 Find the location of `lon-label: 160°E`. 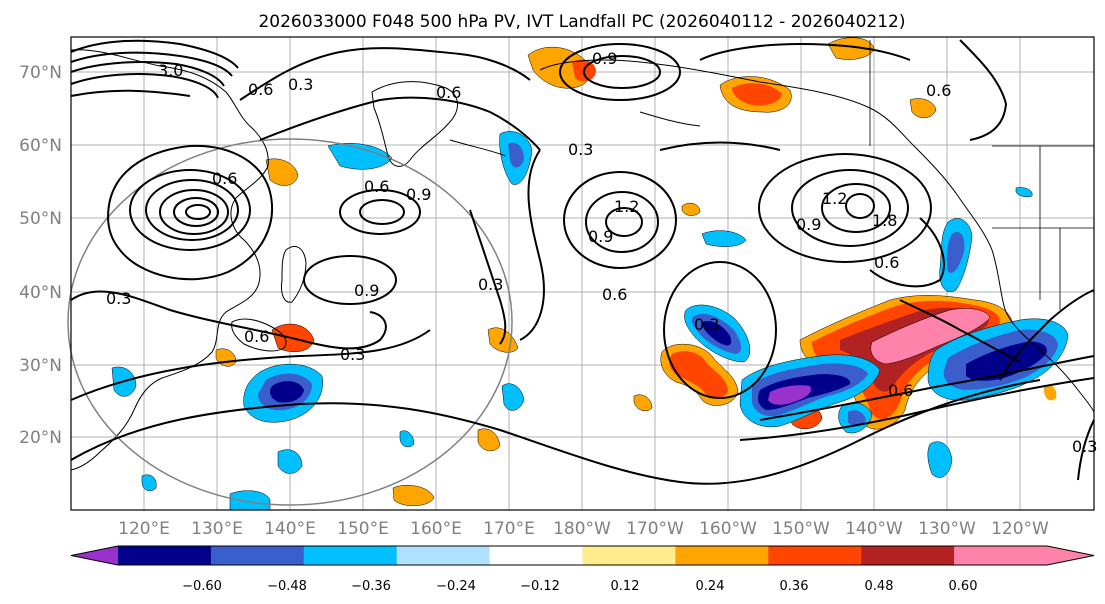

lon-label: 160°E is located at coordinates (436, 529).